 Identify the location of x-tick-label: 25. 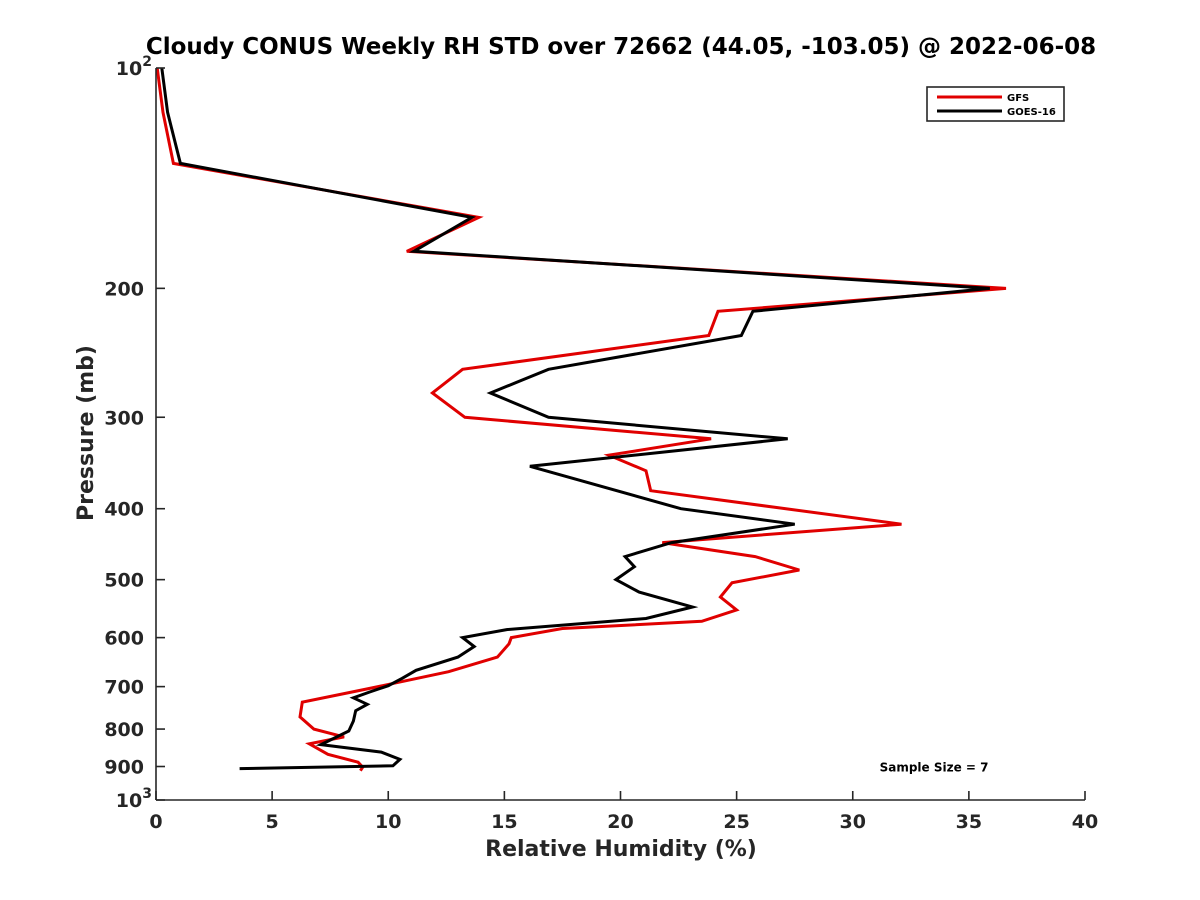
(736, 822).